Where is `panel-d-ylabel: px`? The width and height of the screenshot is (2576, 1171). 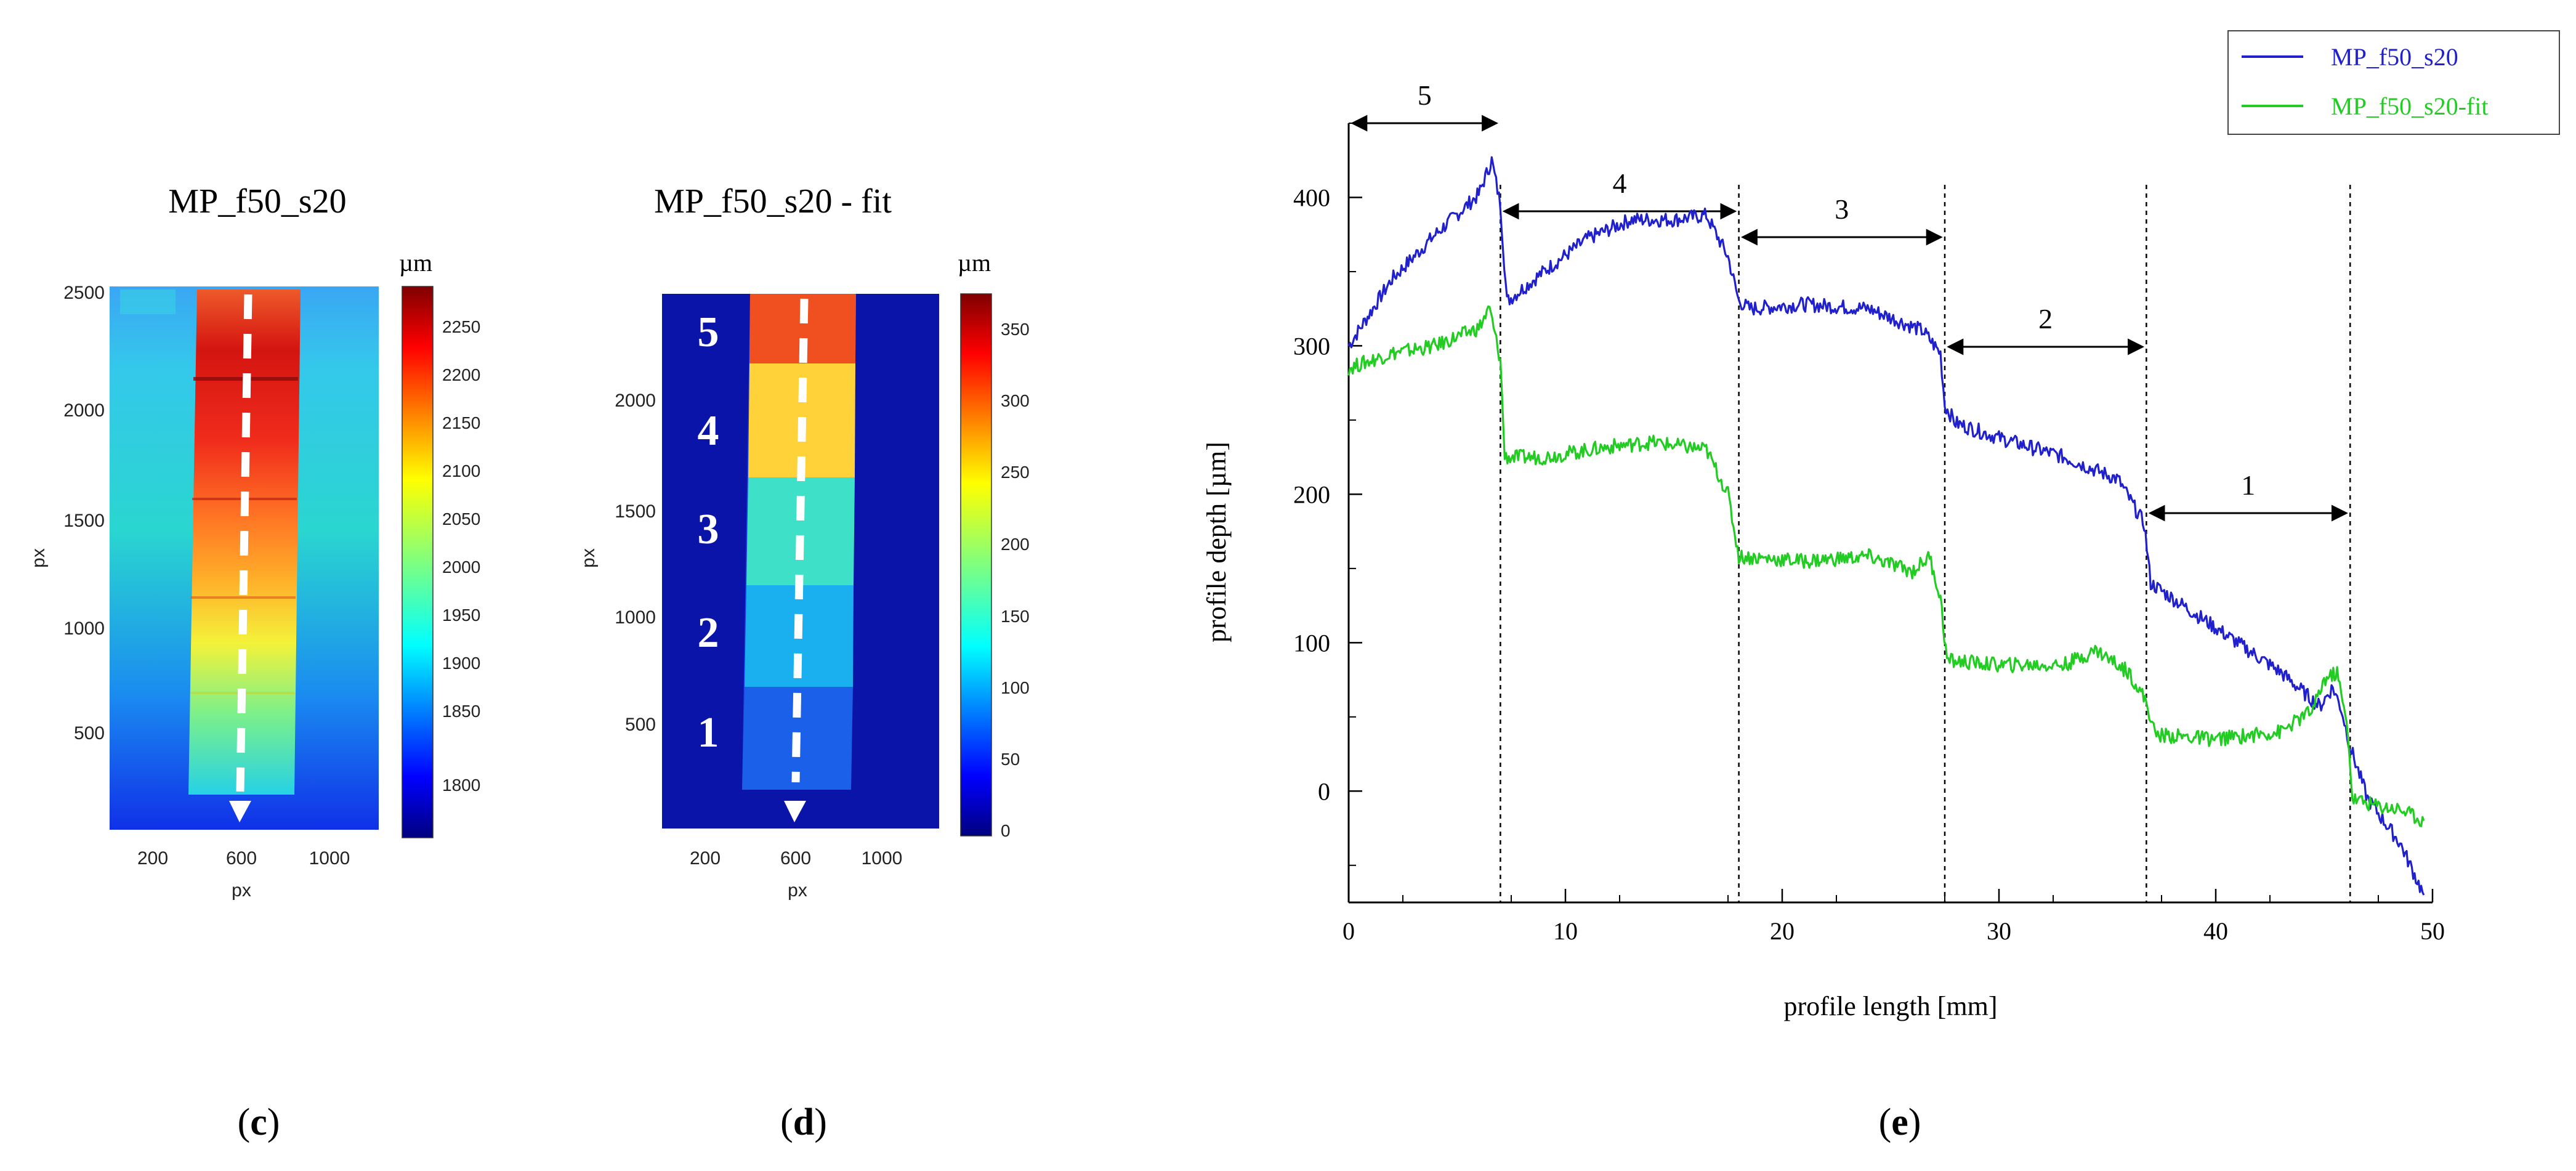 panel-d-ylabel: px is located at coordinates (588, 558).